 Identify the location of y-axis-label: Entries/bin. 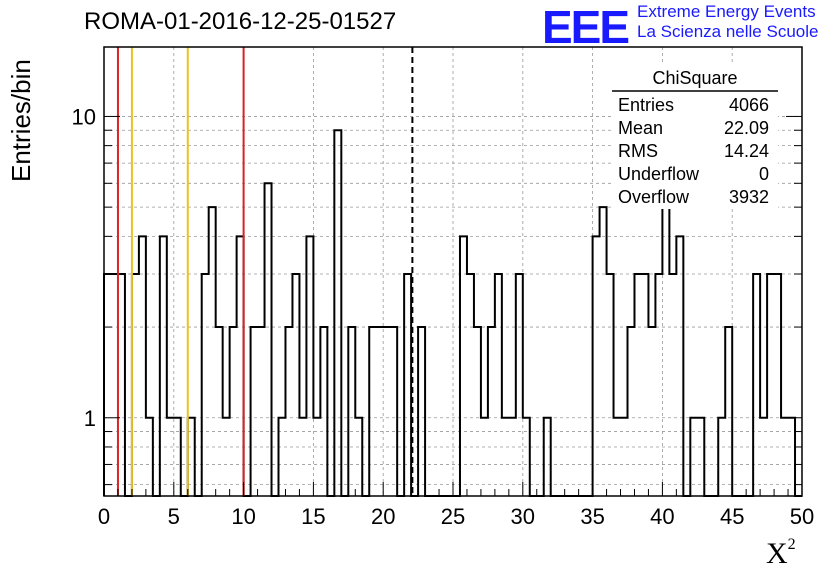
(21, 120).